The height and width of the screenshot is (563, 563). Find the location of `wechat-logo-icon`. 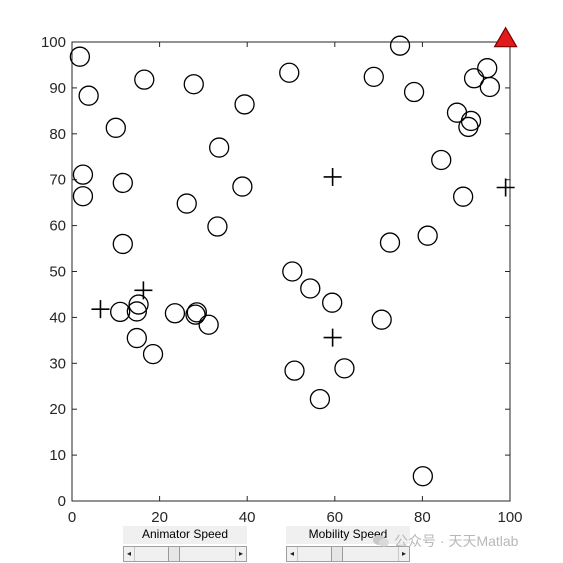

wechat-logo-icon is located at coordinates (381, 541).